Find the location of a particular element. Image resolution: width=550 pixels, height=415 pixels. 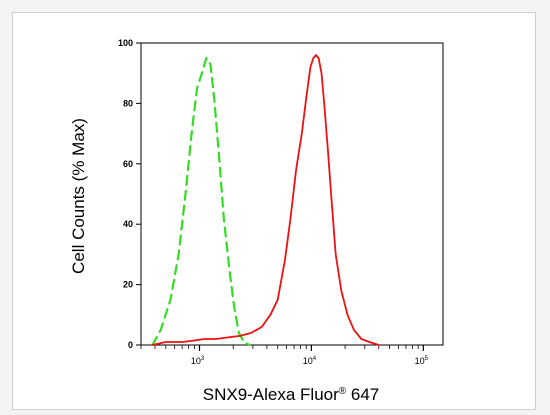

x-axis-label-prefix: SNX9-Alexa Fluor is located at coordinates (271, 394).